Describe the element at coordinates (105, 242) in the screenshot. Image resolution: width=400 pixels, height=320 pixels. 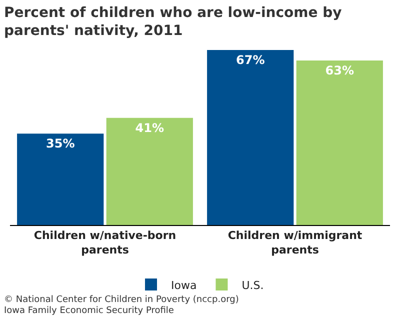
I see `x-tick-label: Children w/native-born parents` at that location.